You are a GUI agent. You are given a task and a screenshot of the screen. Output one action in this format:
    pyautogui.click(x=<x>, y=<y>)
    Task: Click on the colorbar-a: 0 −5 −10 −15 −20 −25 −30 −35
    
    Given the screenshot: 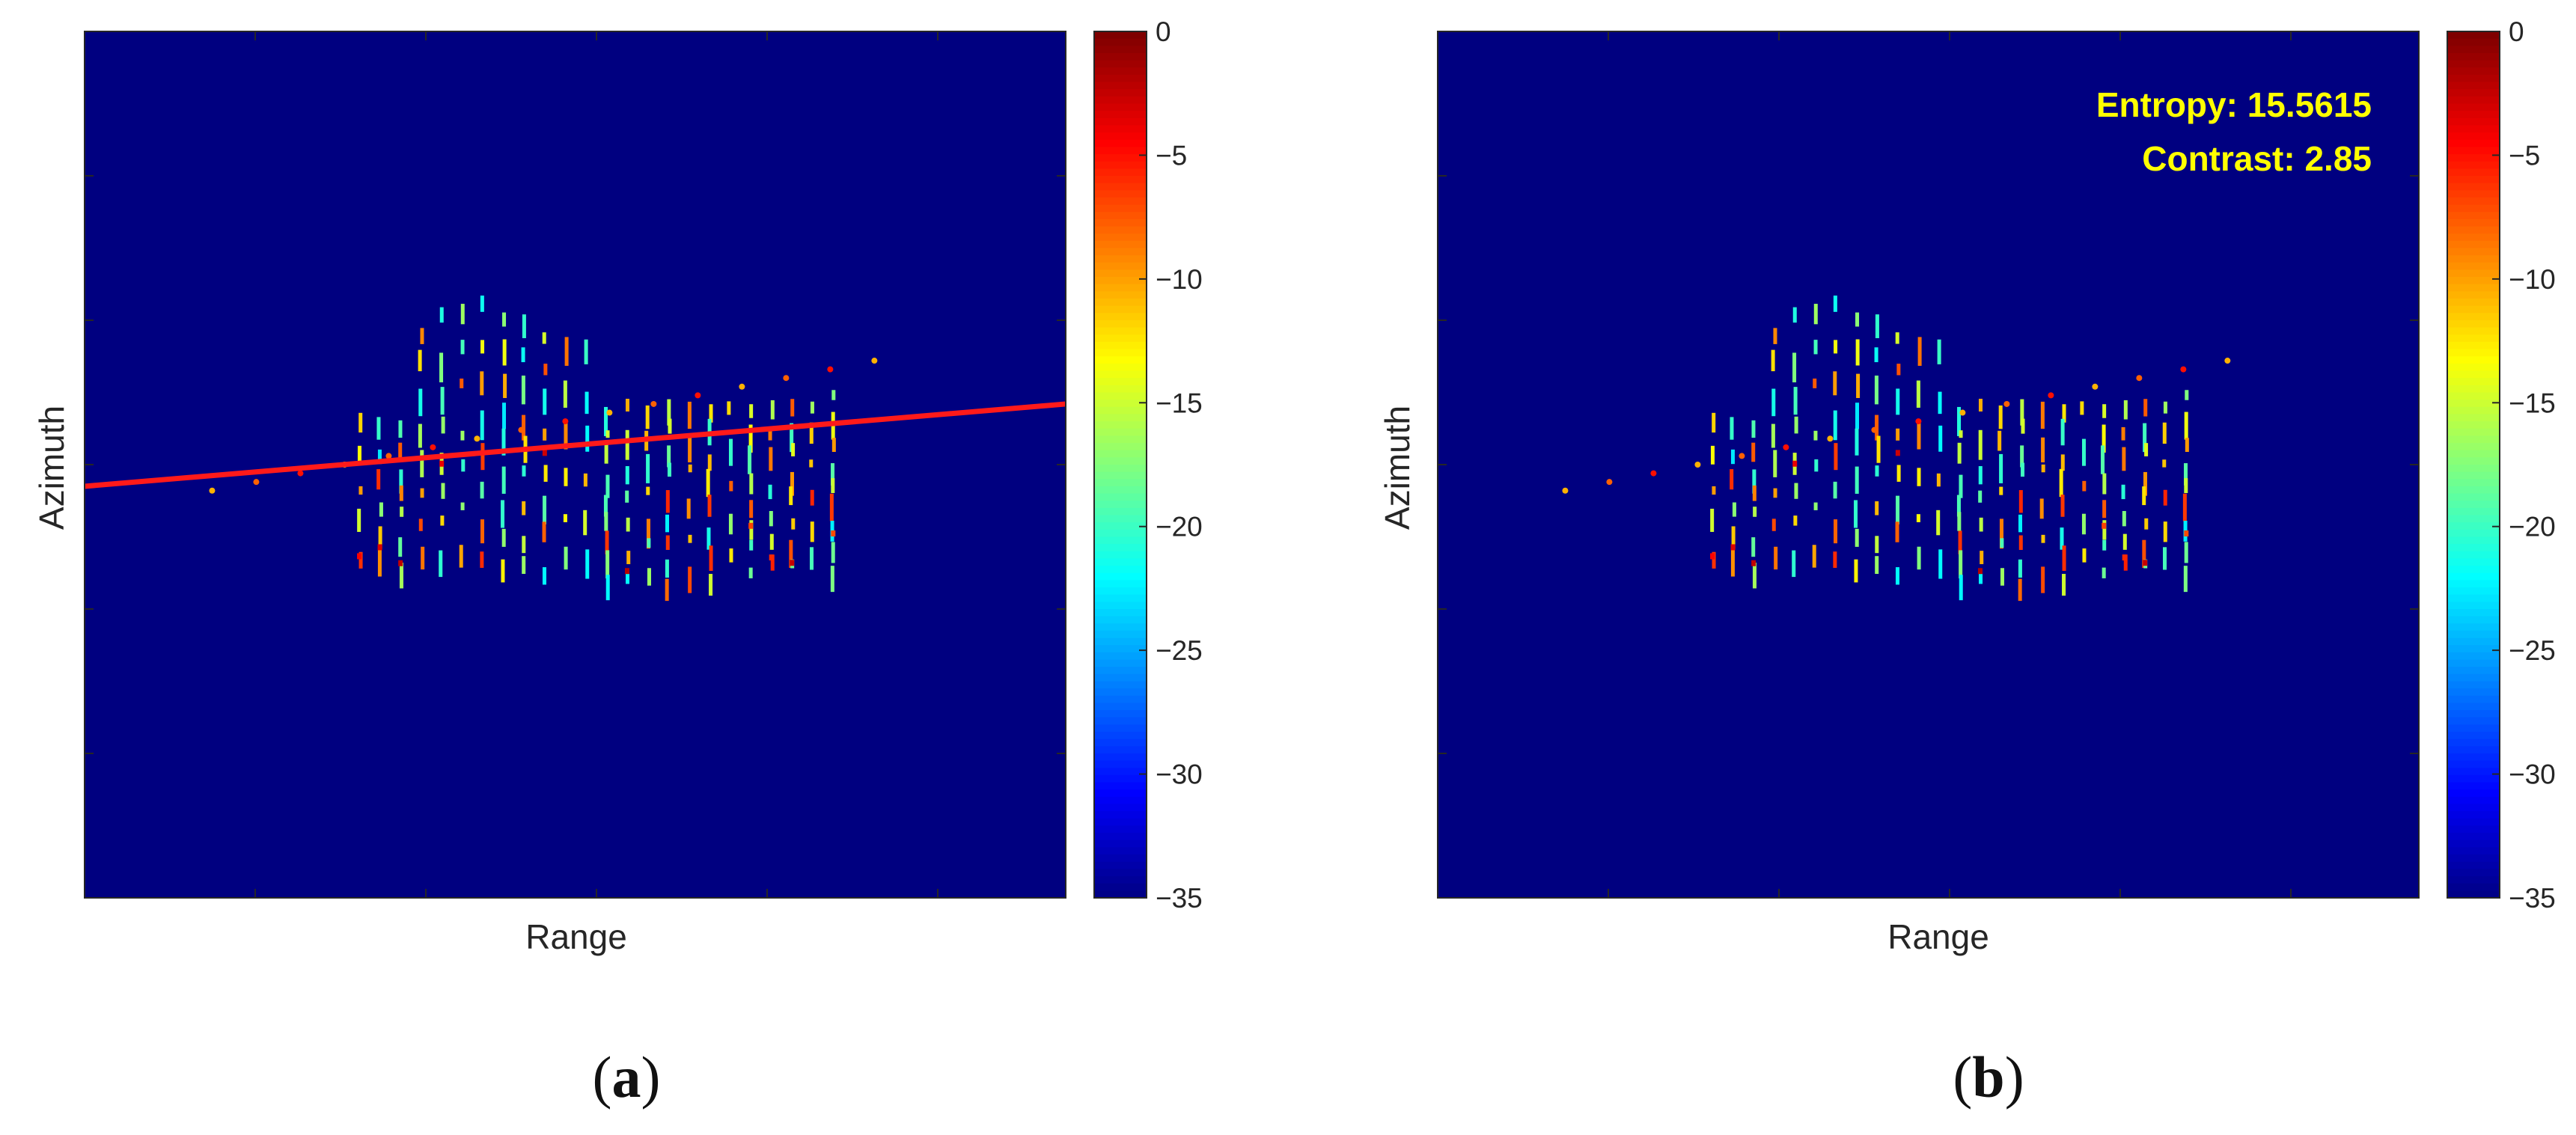 What is the action you would take?
    pyautogui.click(x=1148, y=465)
    